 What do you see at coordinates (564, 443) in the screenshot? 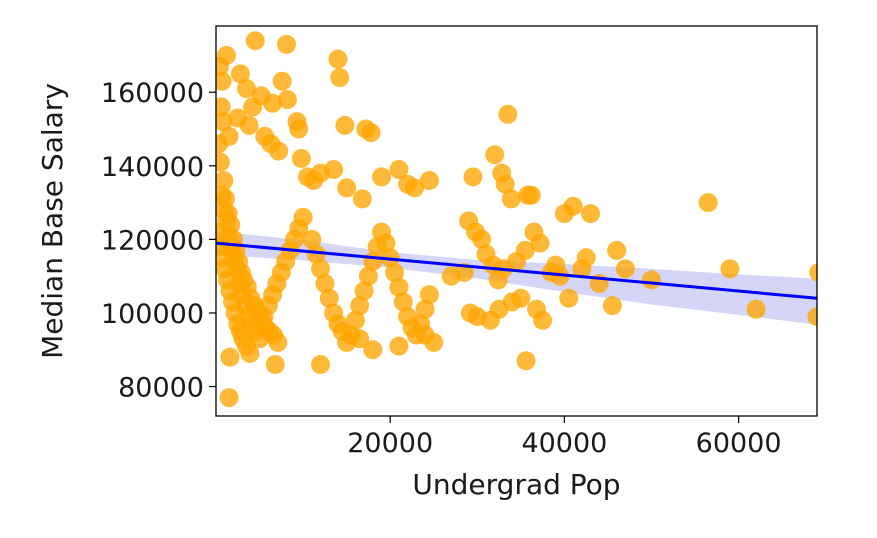
I see `x-tick-label: 40000` at bounding box center [564, 443].